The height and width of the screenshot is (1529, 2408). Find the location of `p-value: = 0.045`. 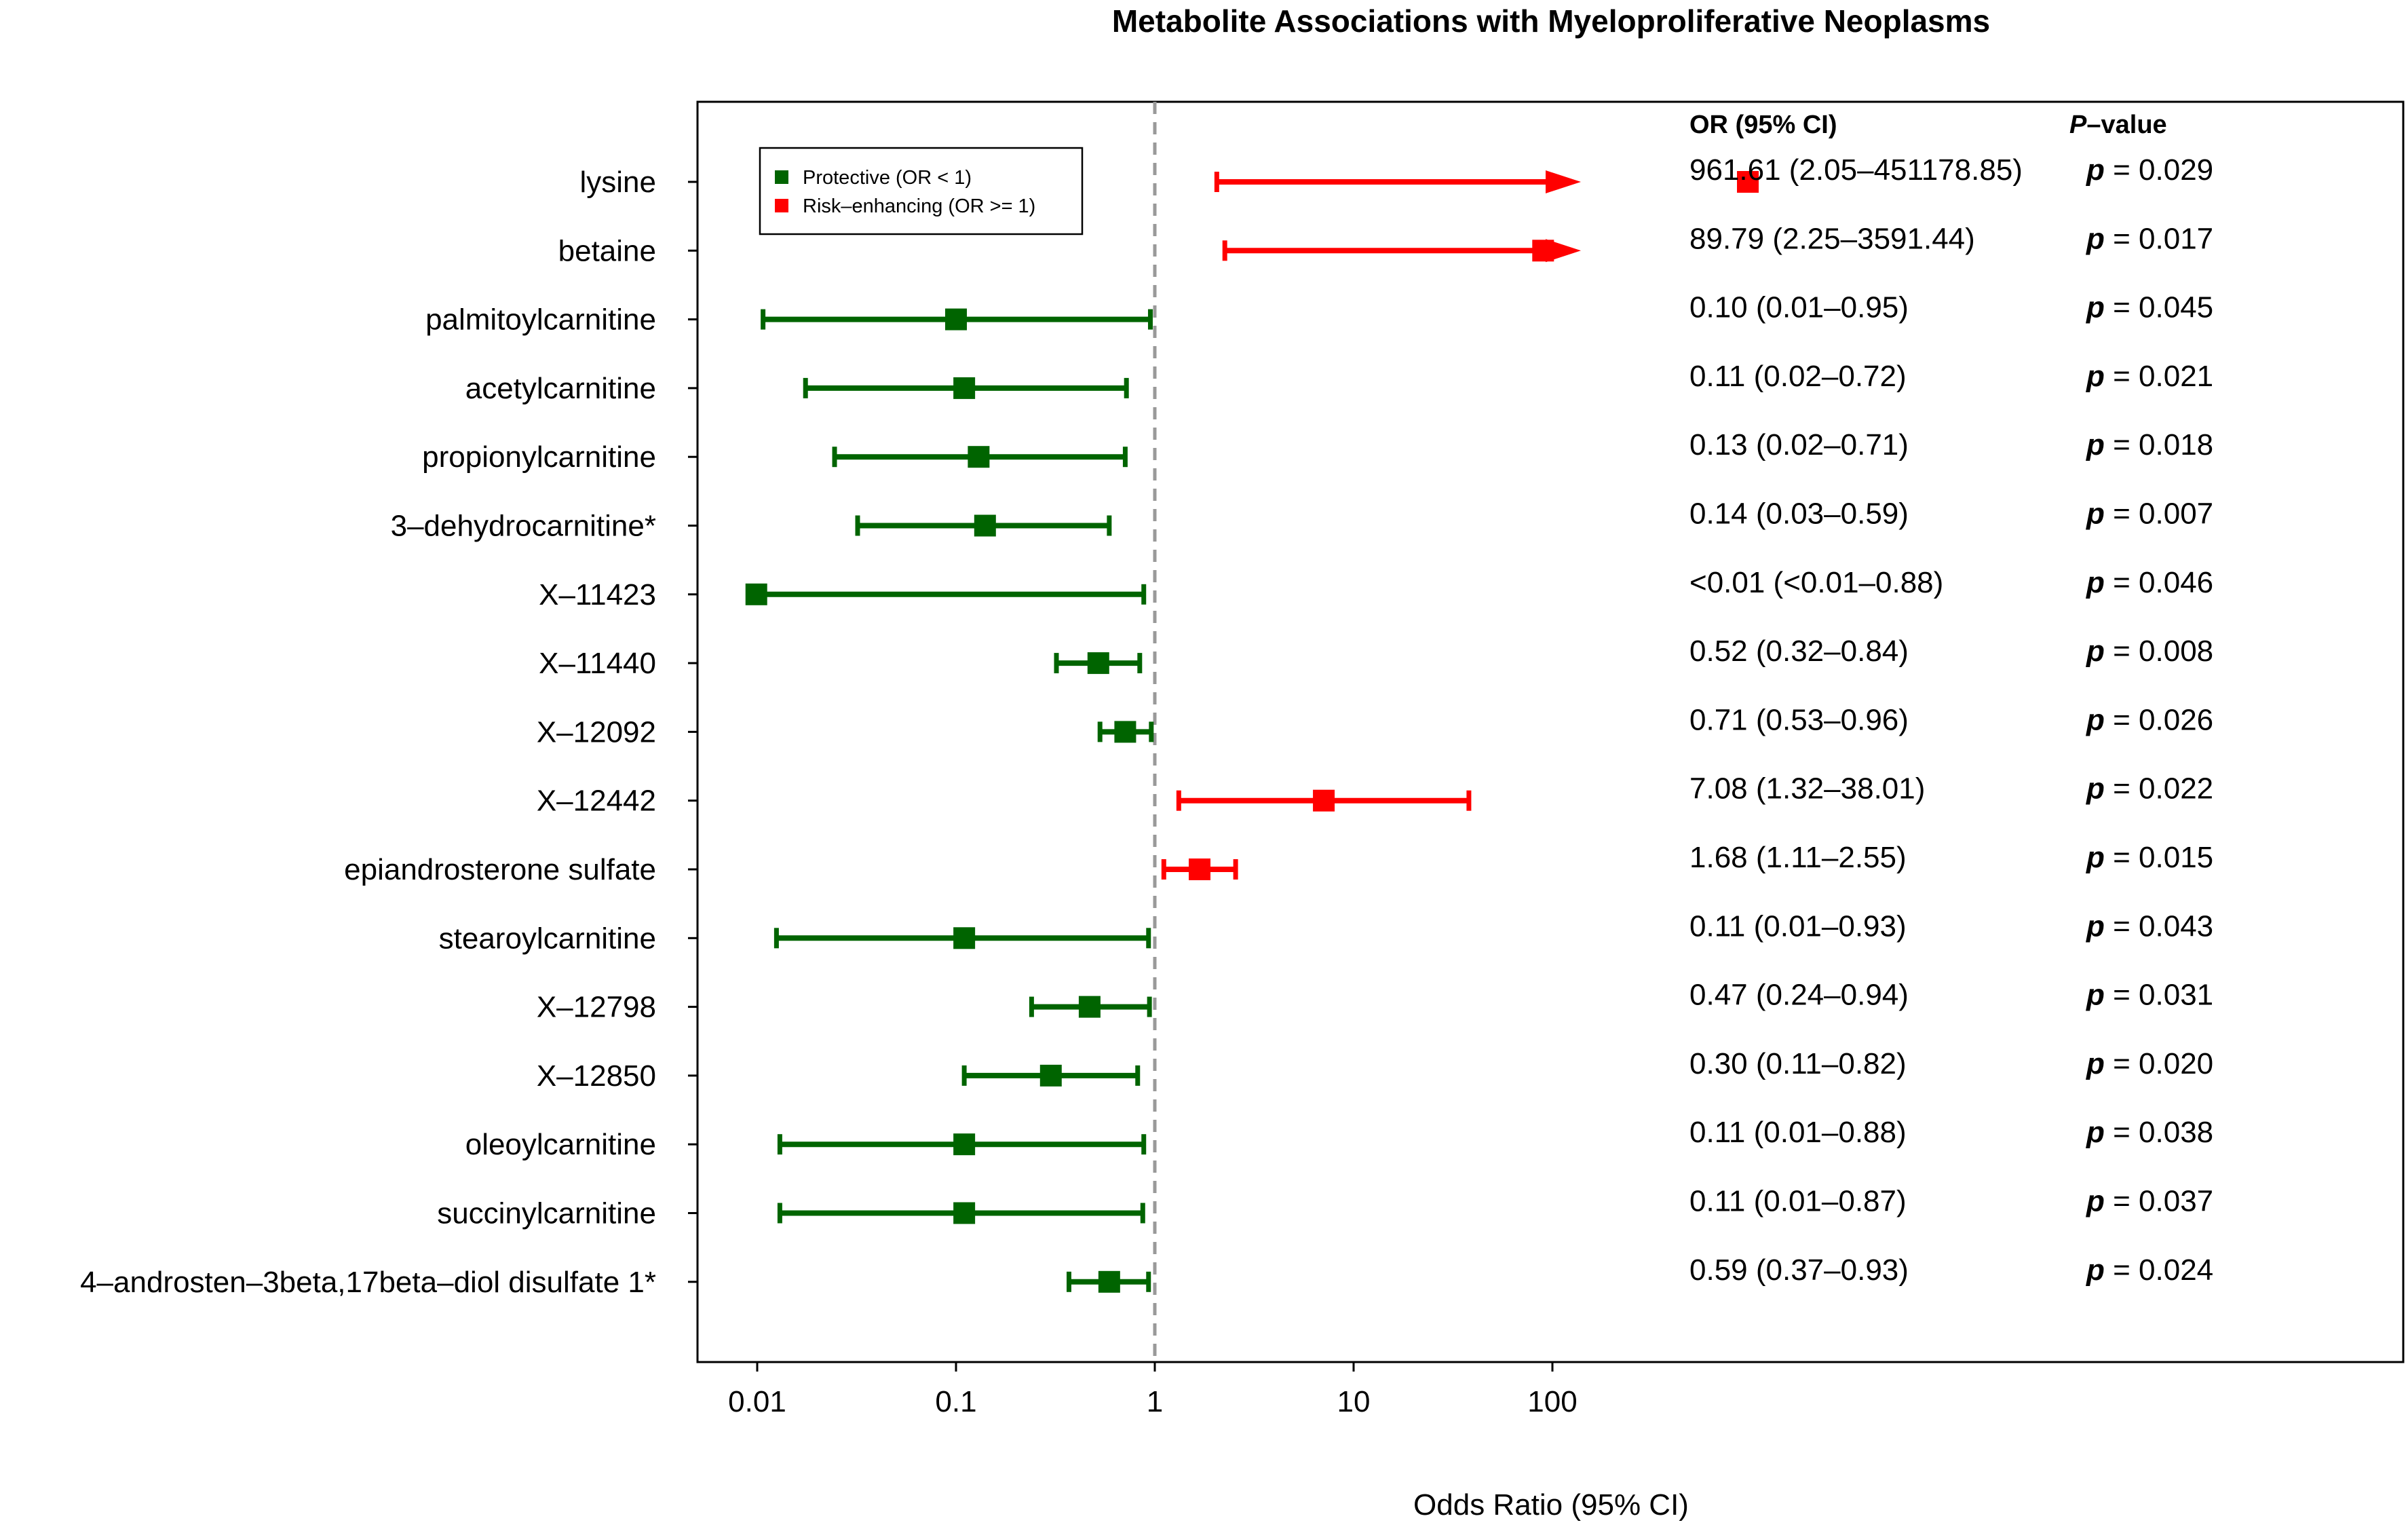

p-value: = 0.045 is located at coordinates (2159, 307).